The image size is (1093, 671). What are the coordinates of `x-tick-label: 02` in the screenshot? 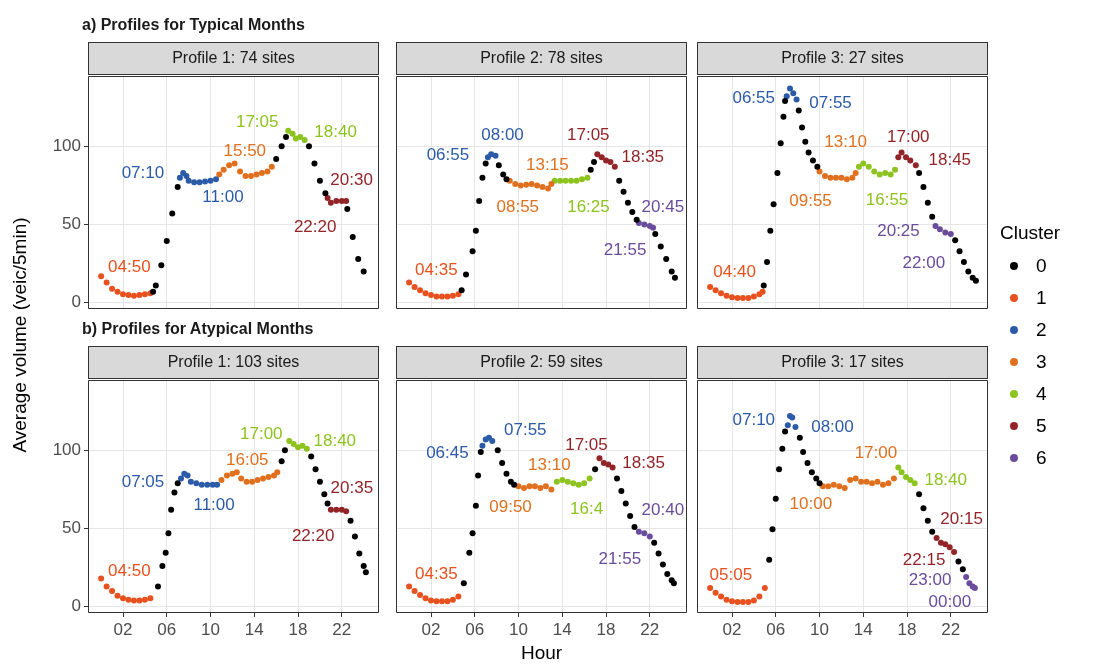 It's located at (732, 629).